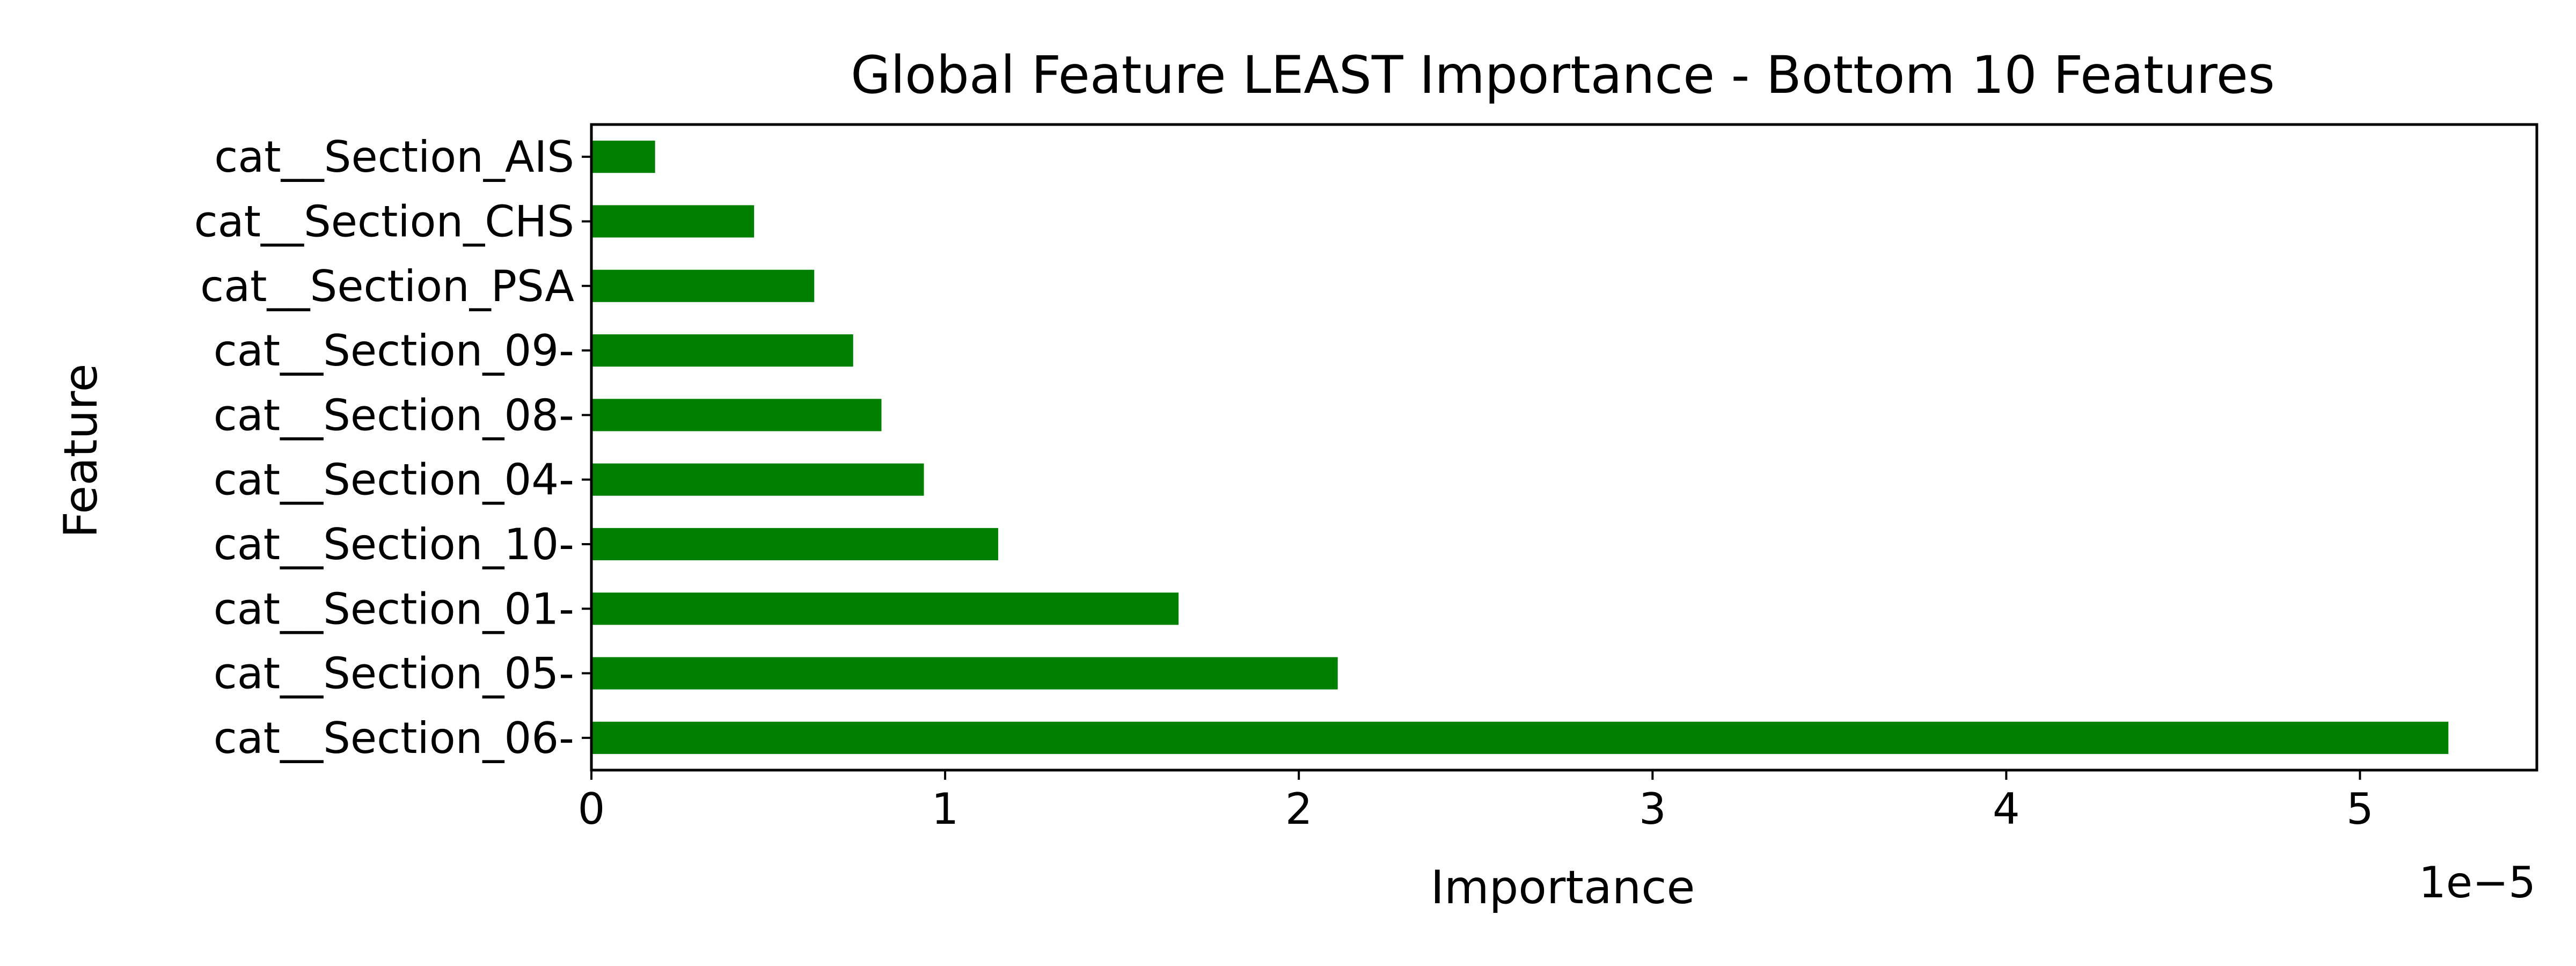  Describe the element at coordinates (1652, 809) in the screenshot. I see `x-tick-label: 3` at that location.